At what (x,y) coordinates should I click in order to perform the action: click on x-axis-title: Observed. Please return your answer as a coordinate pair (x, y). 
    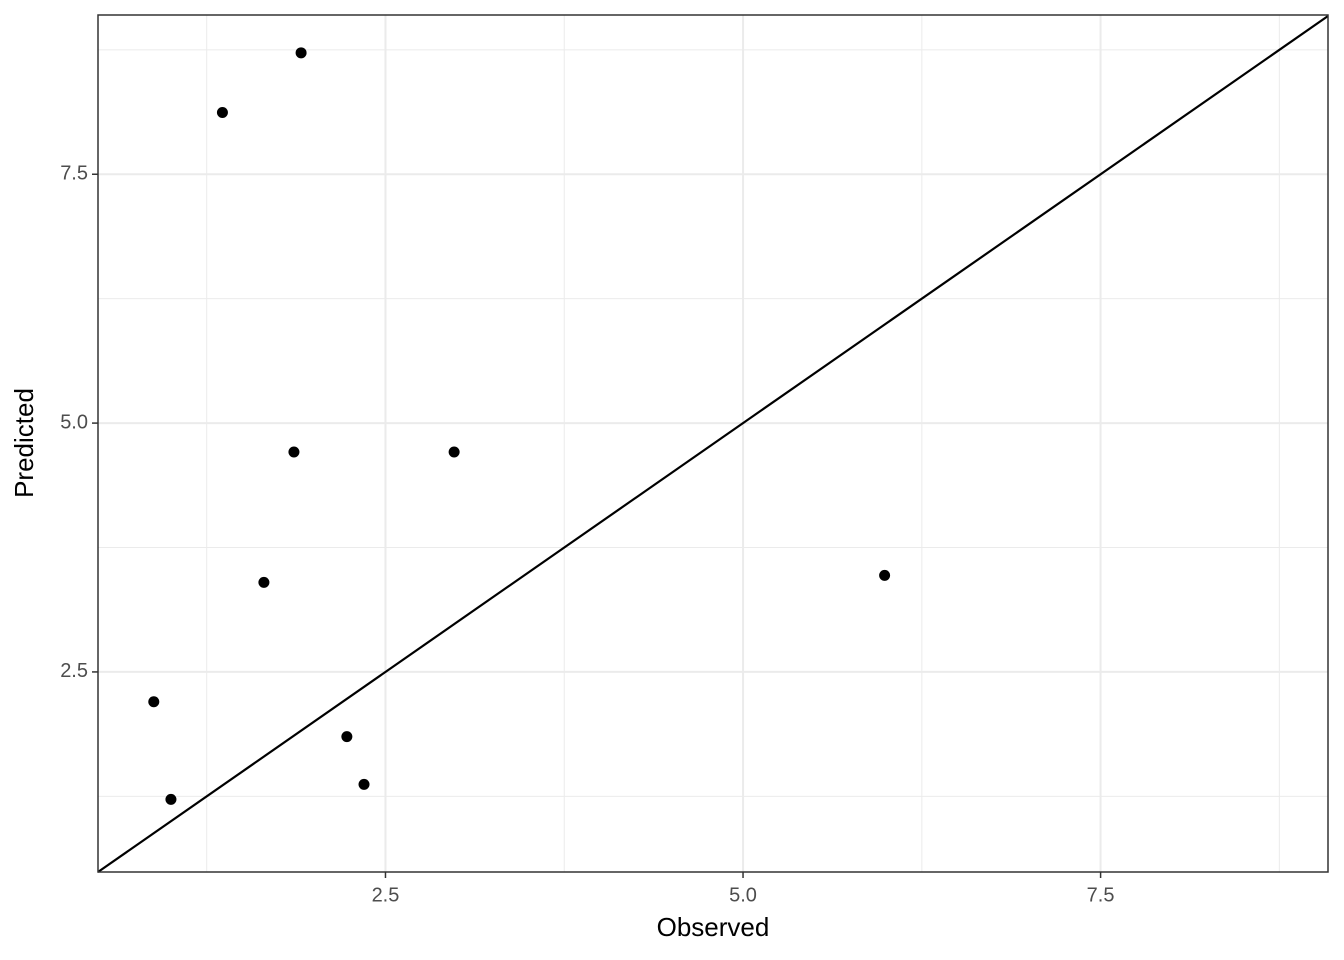
    Looking at the image, I should click on (713, 927).